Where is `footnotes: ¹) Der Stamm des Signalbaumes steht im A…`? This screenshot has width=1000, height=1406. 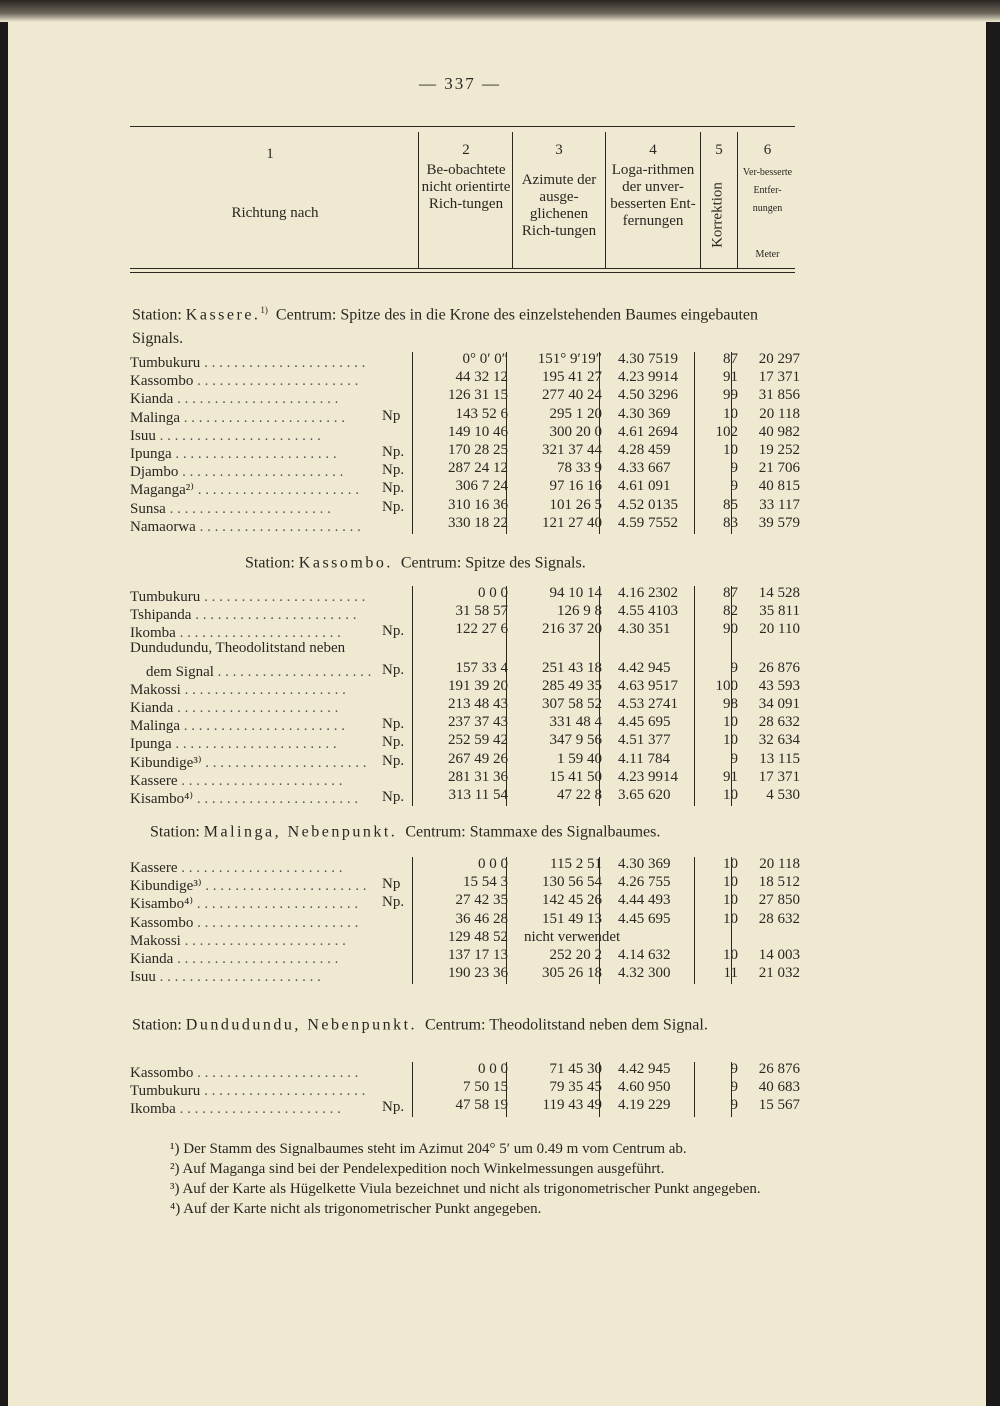 footnotes: ¹) Der Stamm des Signalbaumes steht im A… is located at coordinates (465, 1180).